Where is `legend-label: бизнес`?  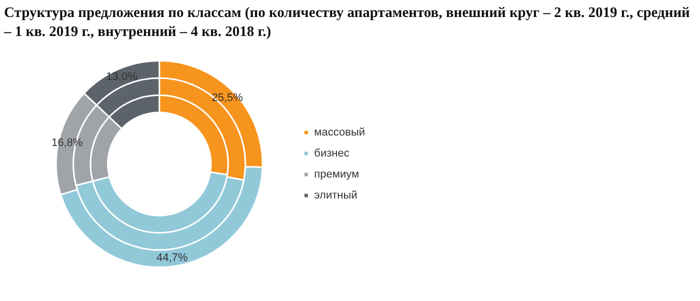
legend-label: бизнес is located at coordinates (332, 154).